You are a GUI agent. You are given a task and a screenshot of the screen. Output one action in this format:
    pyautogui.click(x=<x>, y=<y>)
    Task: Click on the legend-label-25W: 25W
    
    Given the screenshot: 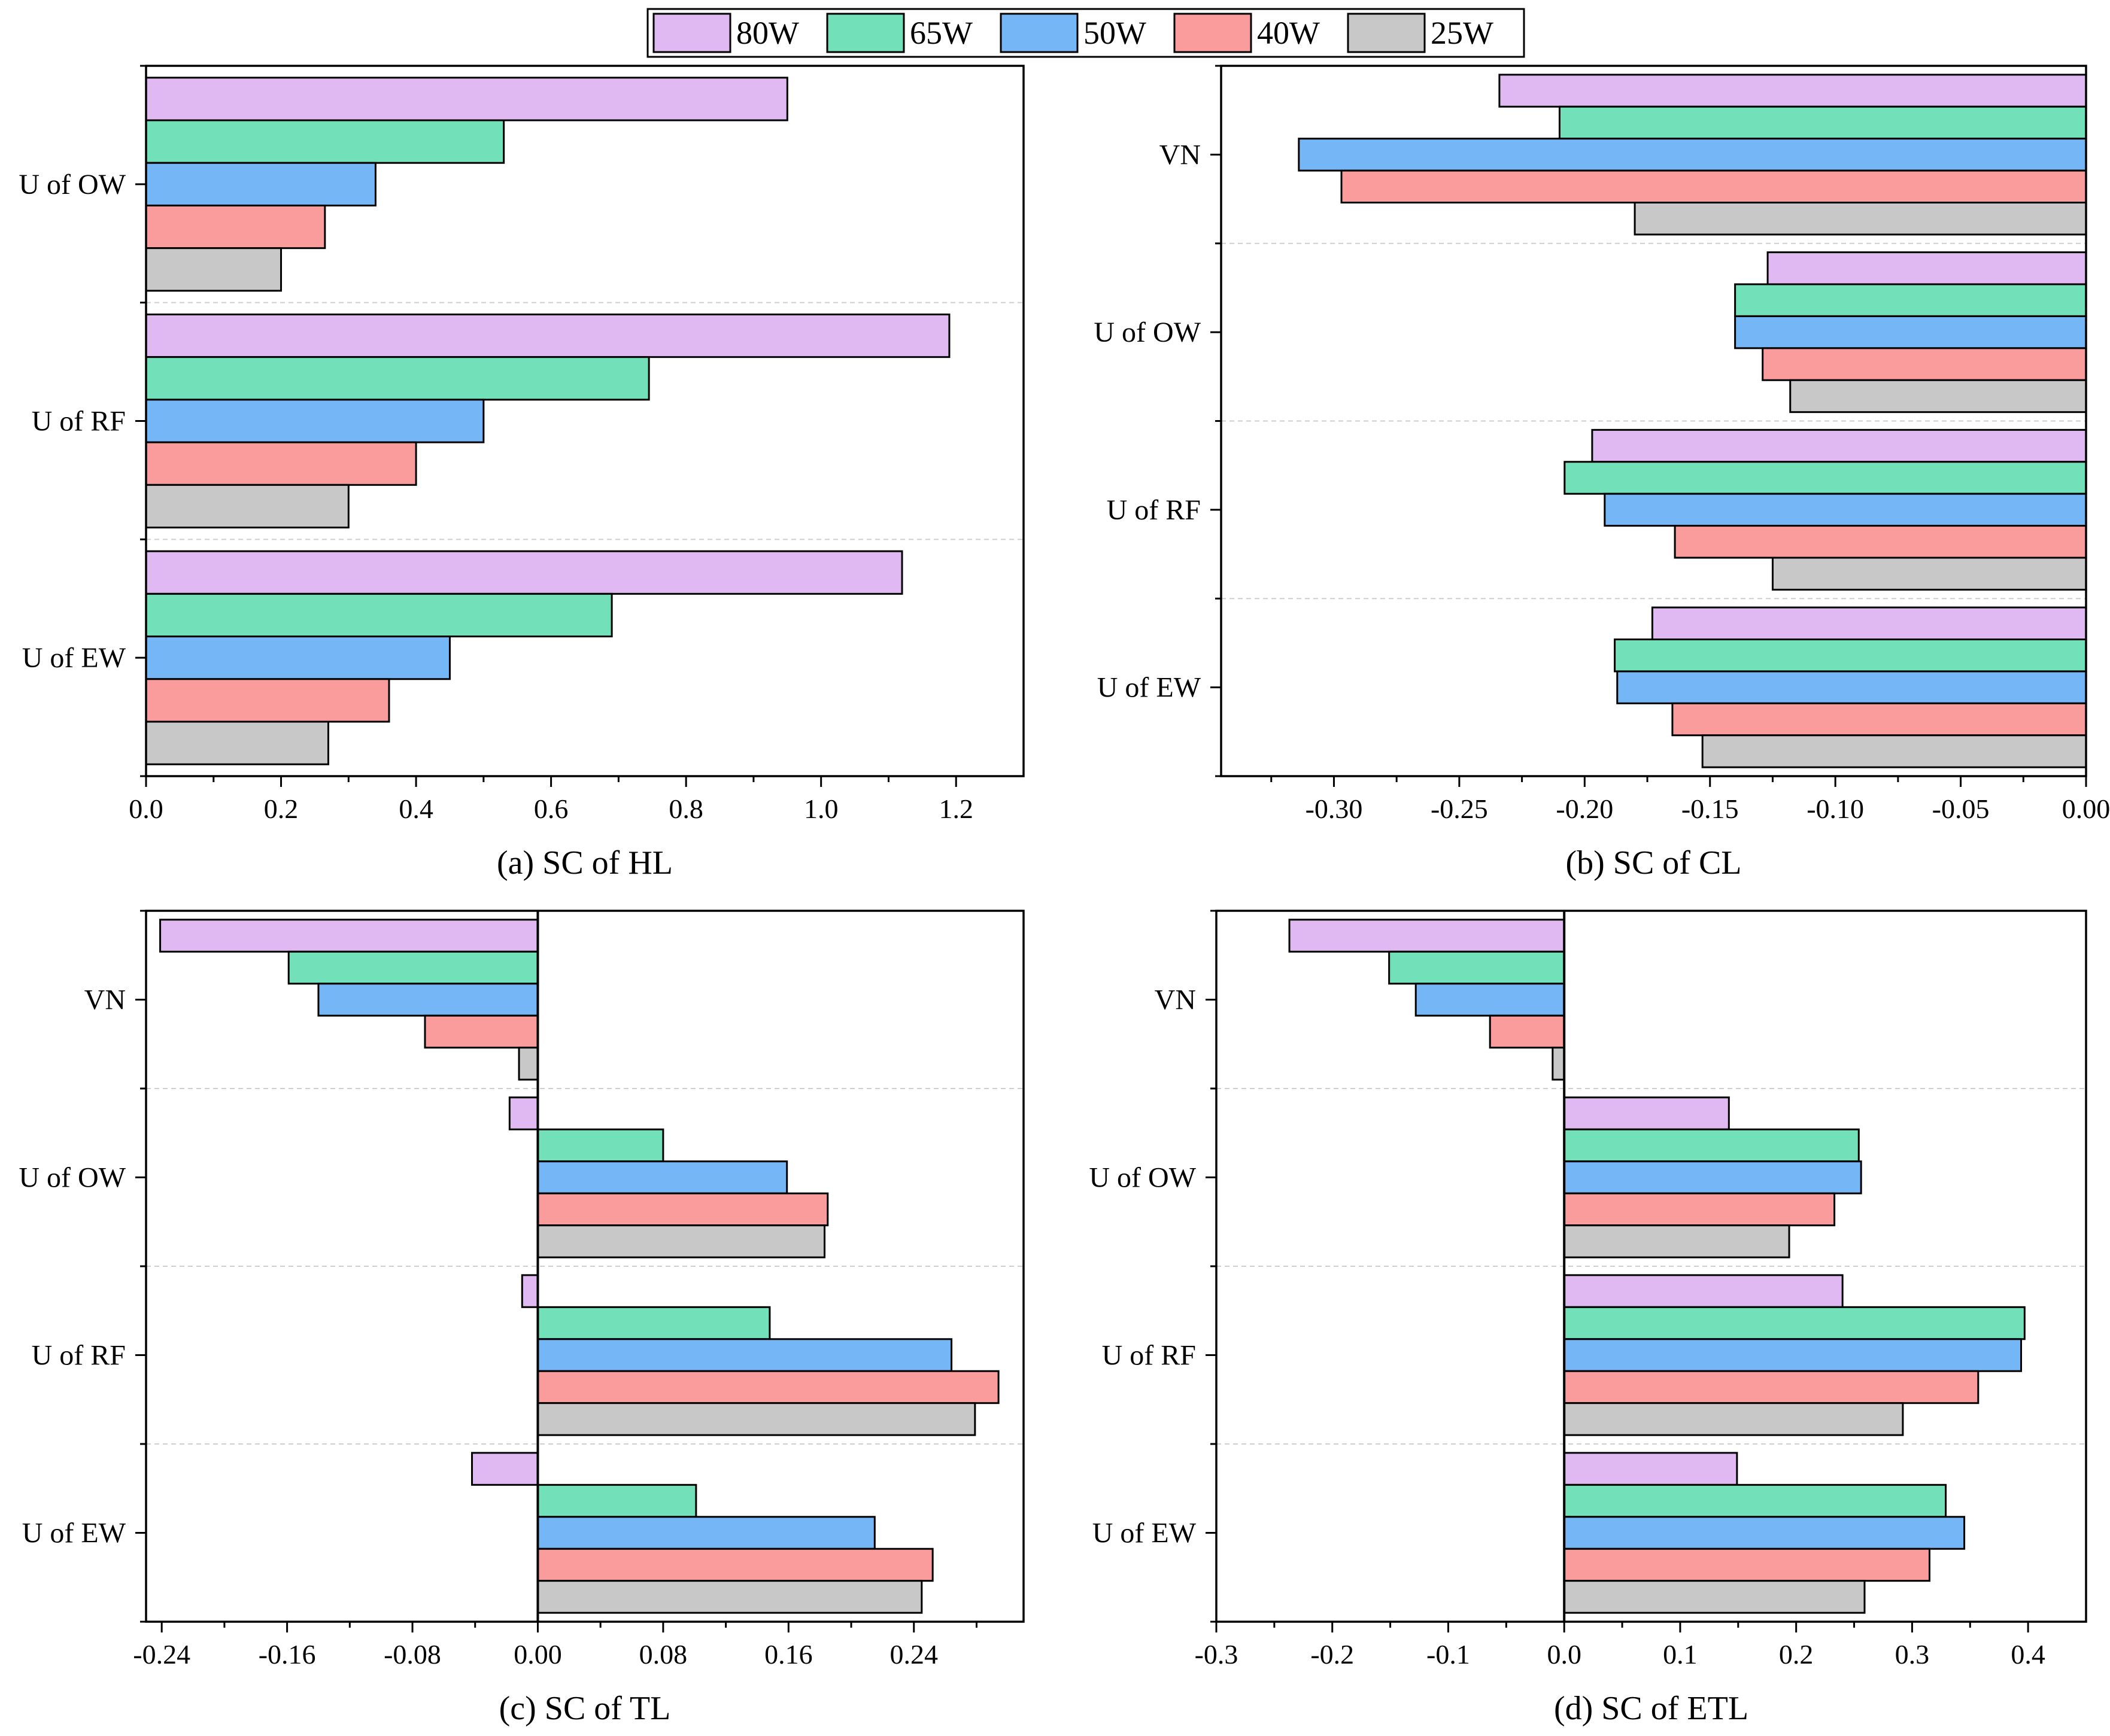 What is the action you would take?
    pyautogui.click(x=1462, y=33)
    